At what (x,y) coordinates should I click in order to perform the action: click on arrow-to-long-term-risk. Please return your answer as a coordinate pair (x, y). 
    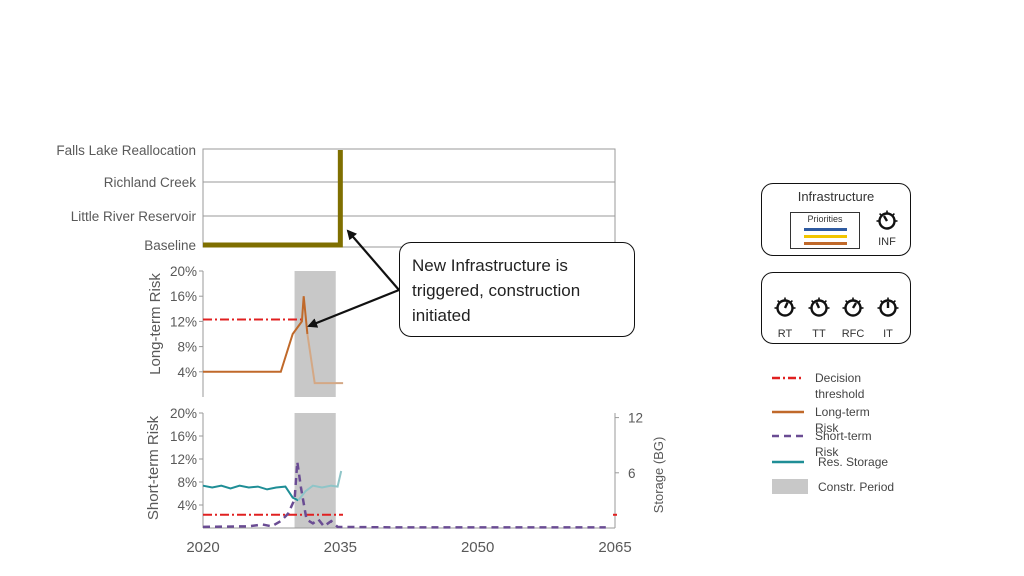
    Looking at the image, I should click on (353, 308).